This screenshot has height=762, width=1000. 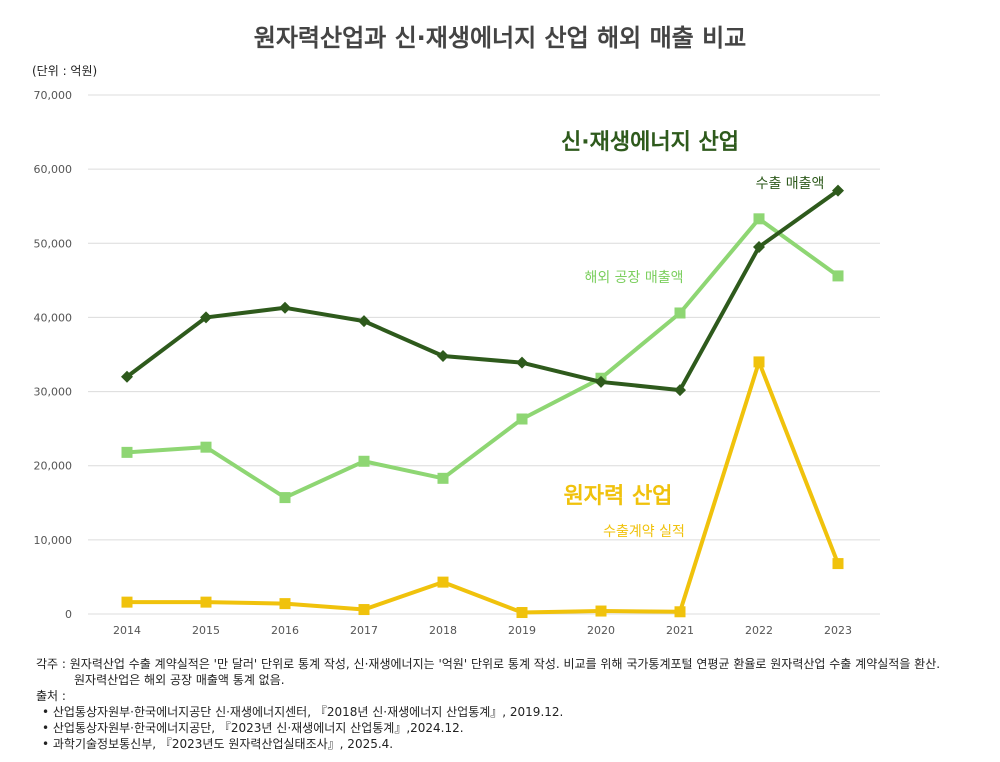 I want to click on x-tick-label: 2016, so click(x=285, y=630).